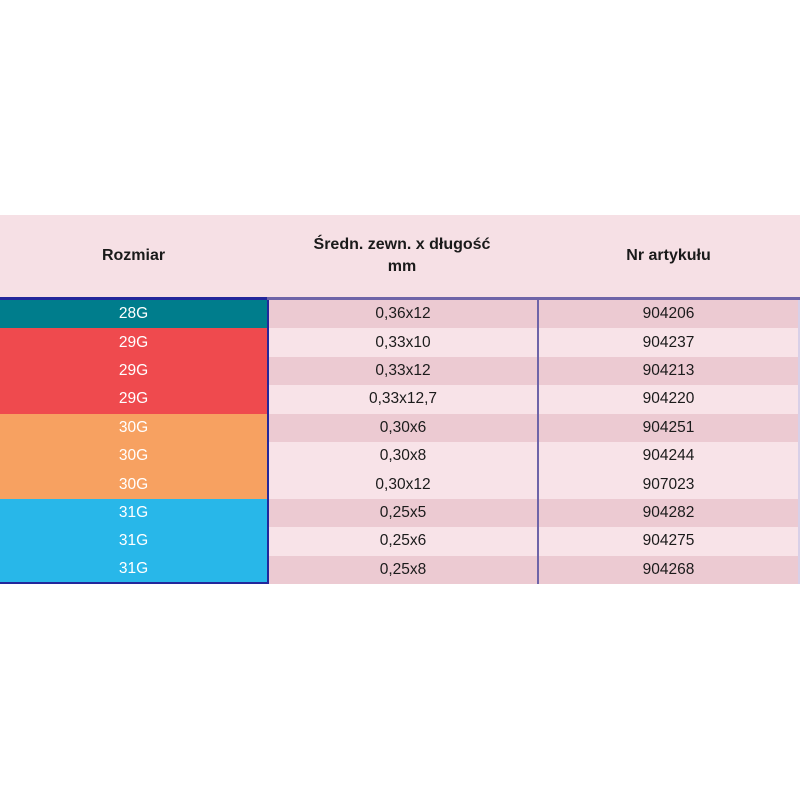 The height and width of the screenshot is (800, 800). I want to click on table-row: 30G 0,30x6 904251, so click(400, 427).